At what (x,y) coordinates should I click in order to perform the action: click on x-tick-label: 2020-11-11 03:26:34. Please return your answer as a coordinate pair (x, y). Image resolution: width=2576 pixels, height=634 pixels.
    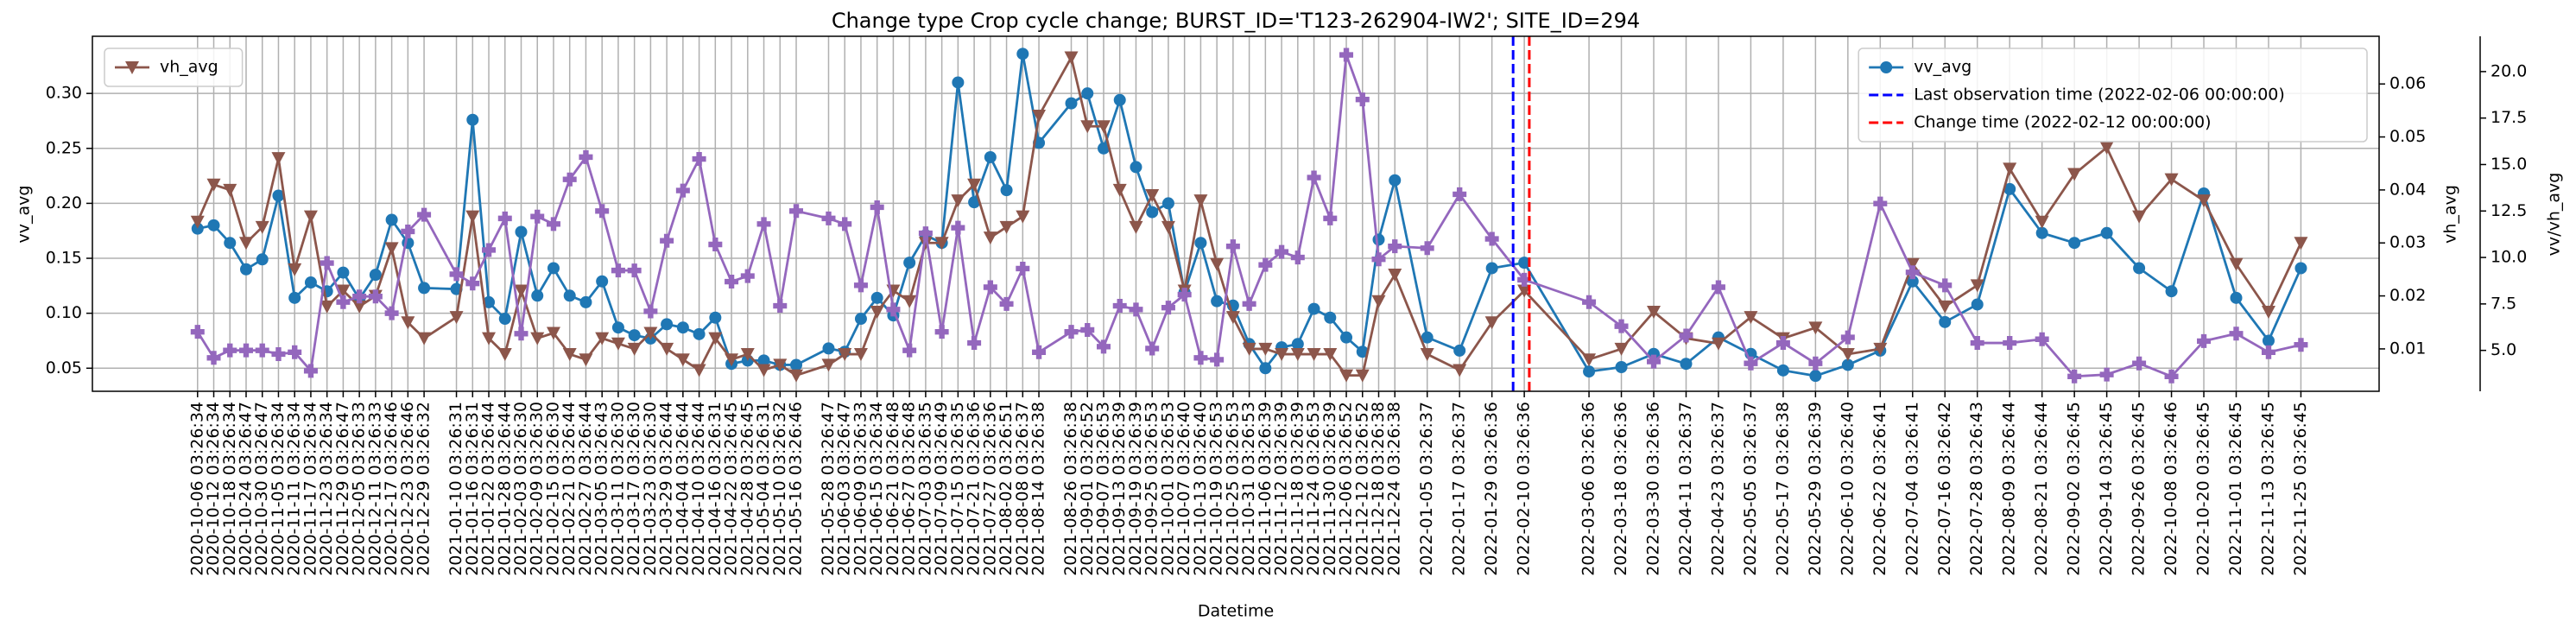
    Looking at the image, I should click on (294, 489).